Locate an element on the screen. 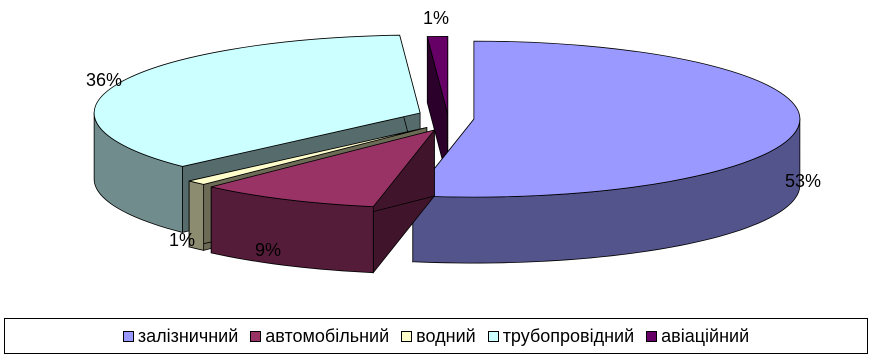  pie-slice-road is located at coordinates (323, 201).